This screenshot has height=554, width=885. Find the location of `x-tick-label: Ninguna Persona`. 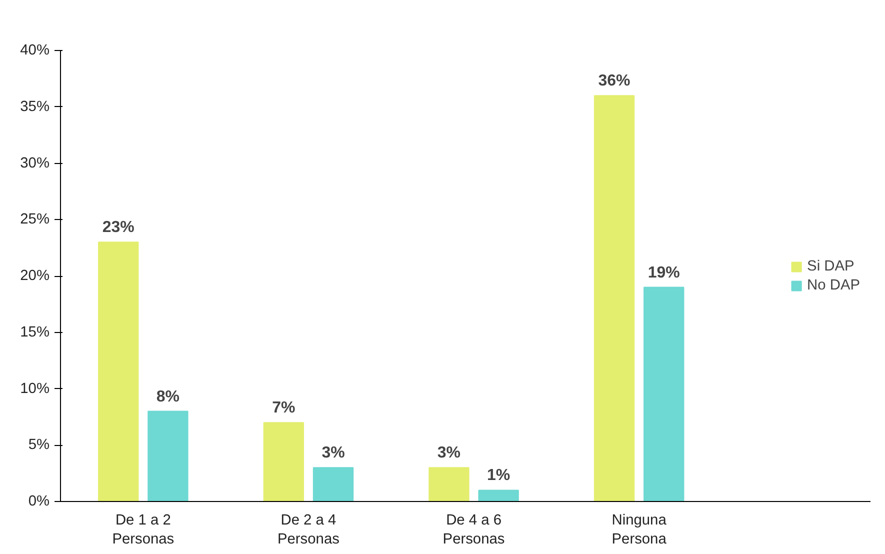

x-tick-label: Ninguna Persona is located at coordinates (640, 530).